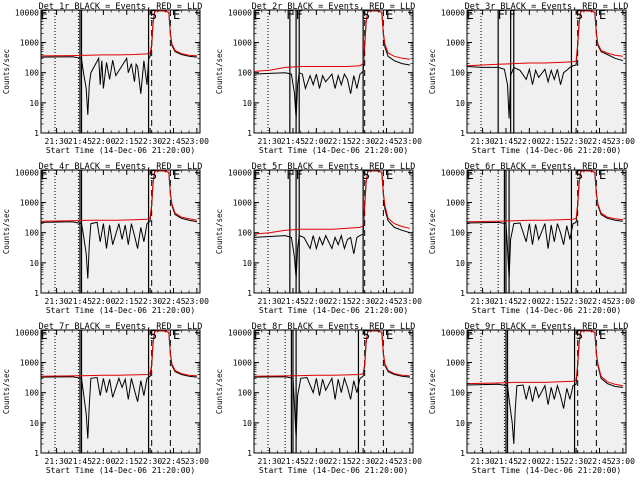  I want to click on plot-title: Det 8r BLACK = Events, RED = LLD, so click(334, 327).